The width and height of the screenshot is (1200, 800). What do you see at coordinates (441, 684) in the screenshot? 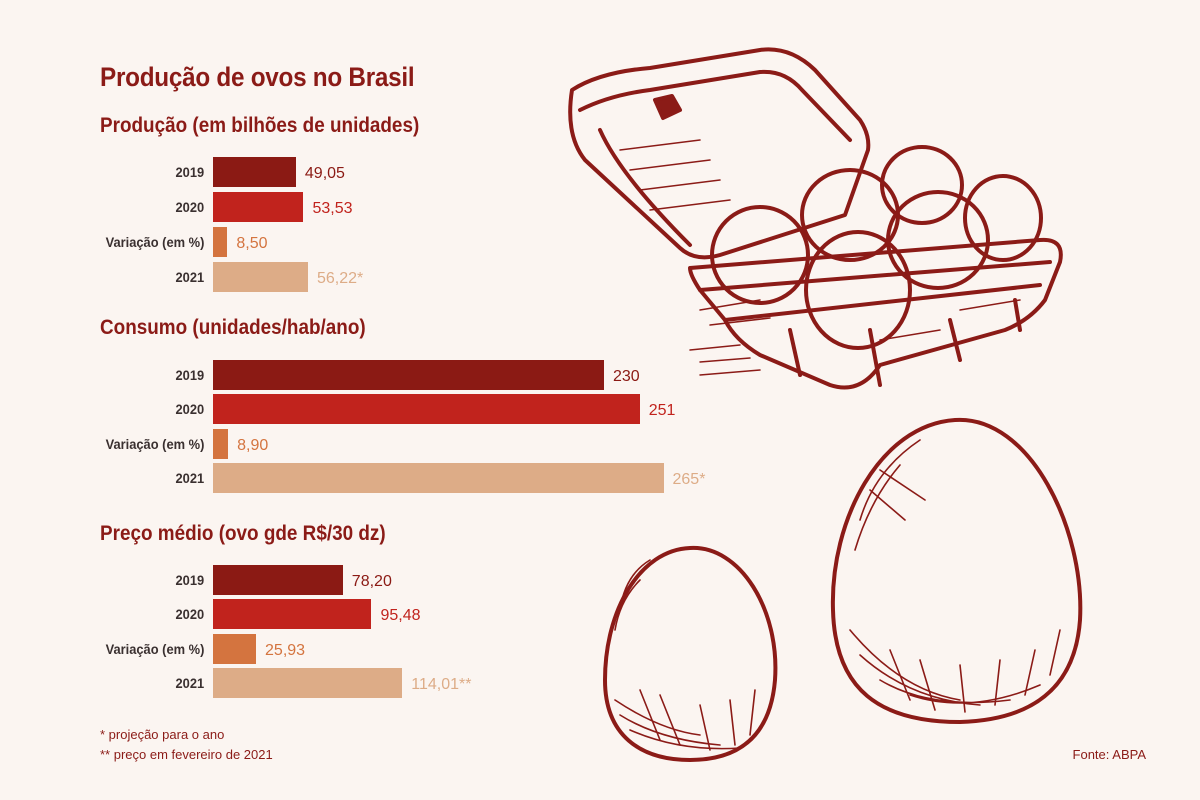
I see `data-label: 114,01**` at bounding box center [441, 684].